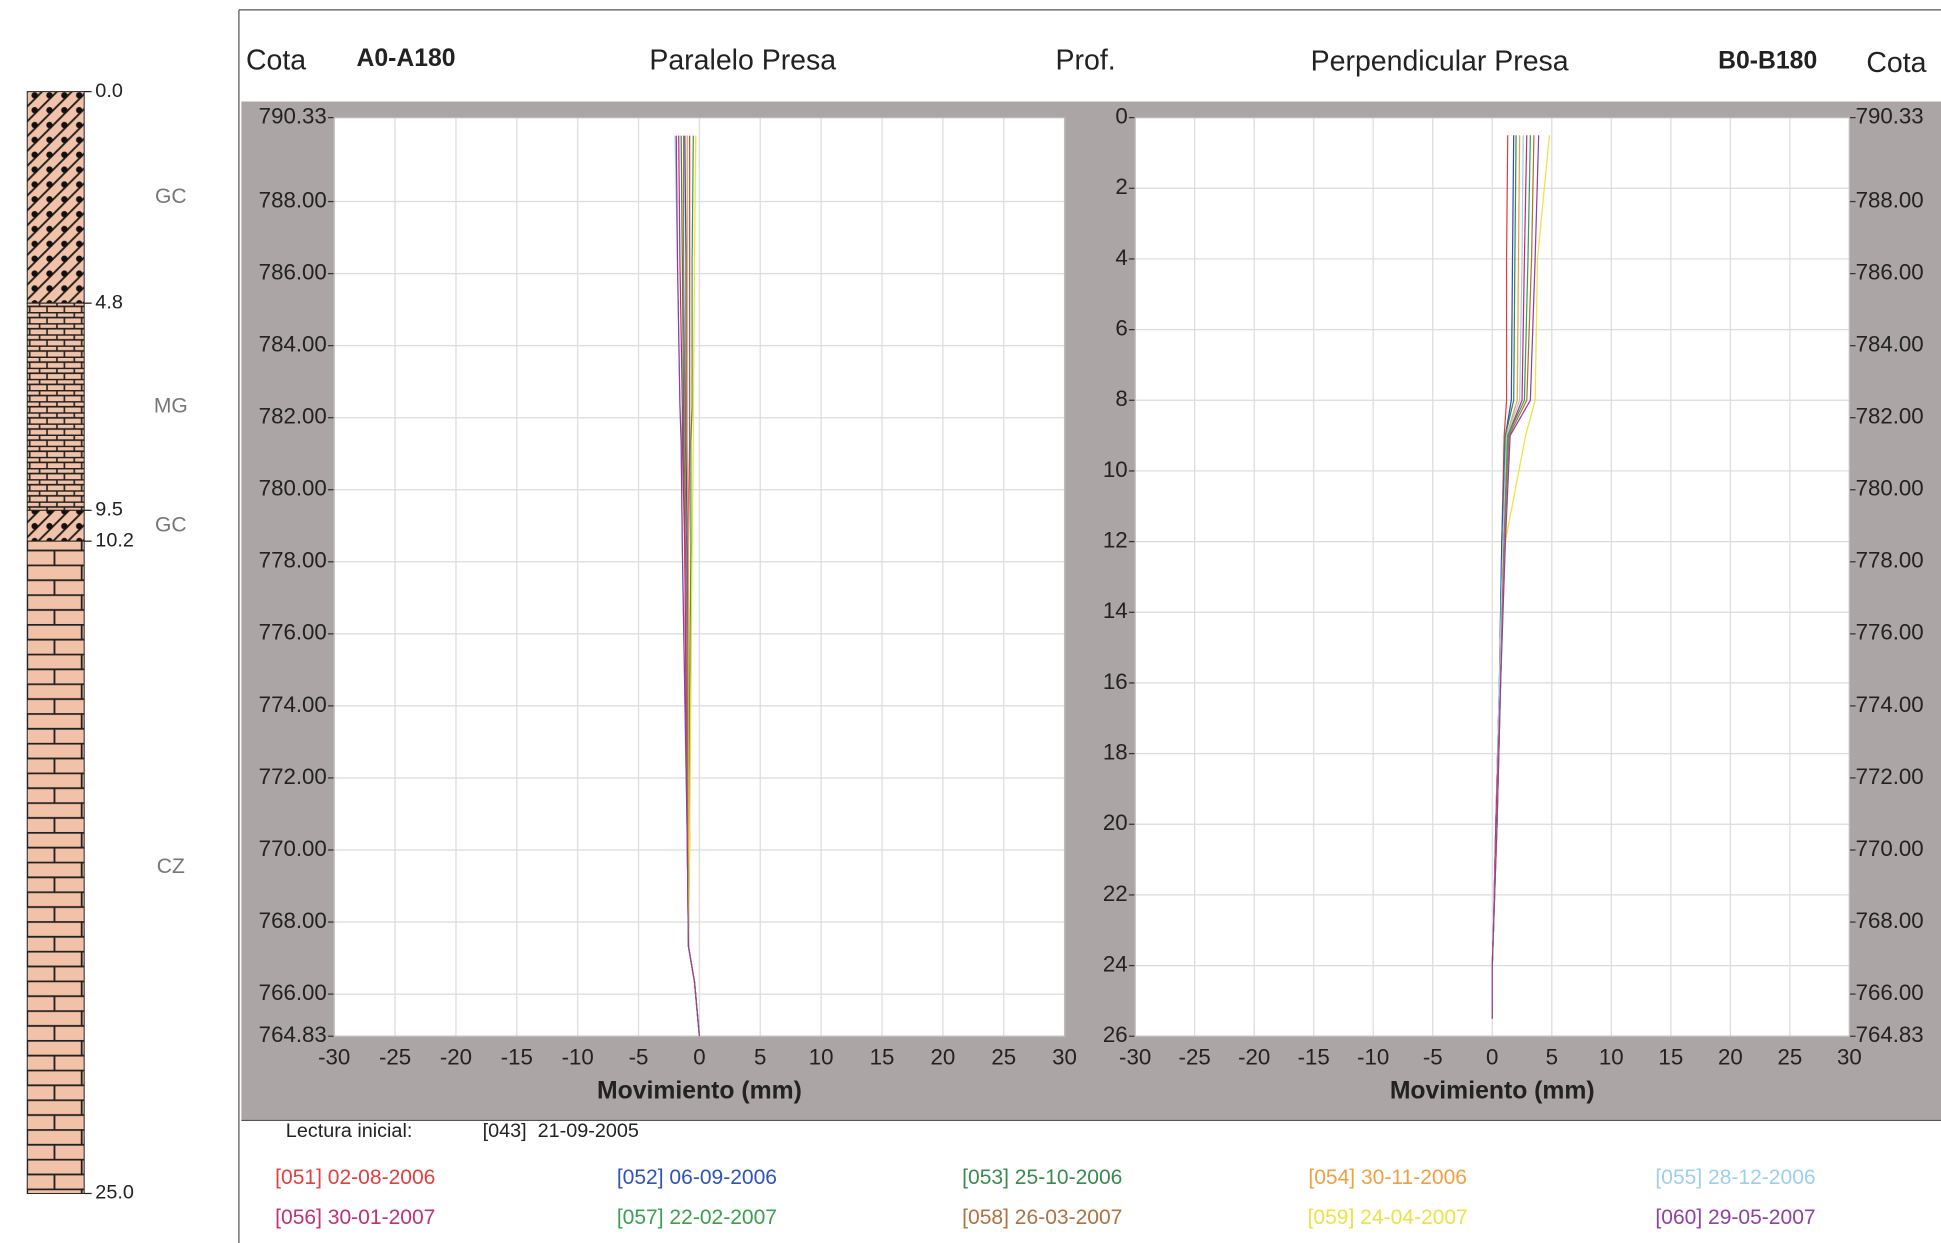  What do you see at coordinates (109, 510) in the screenshot?
I see `depth-label: 9.5` at bounding box center [109, 510].